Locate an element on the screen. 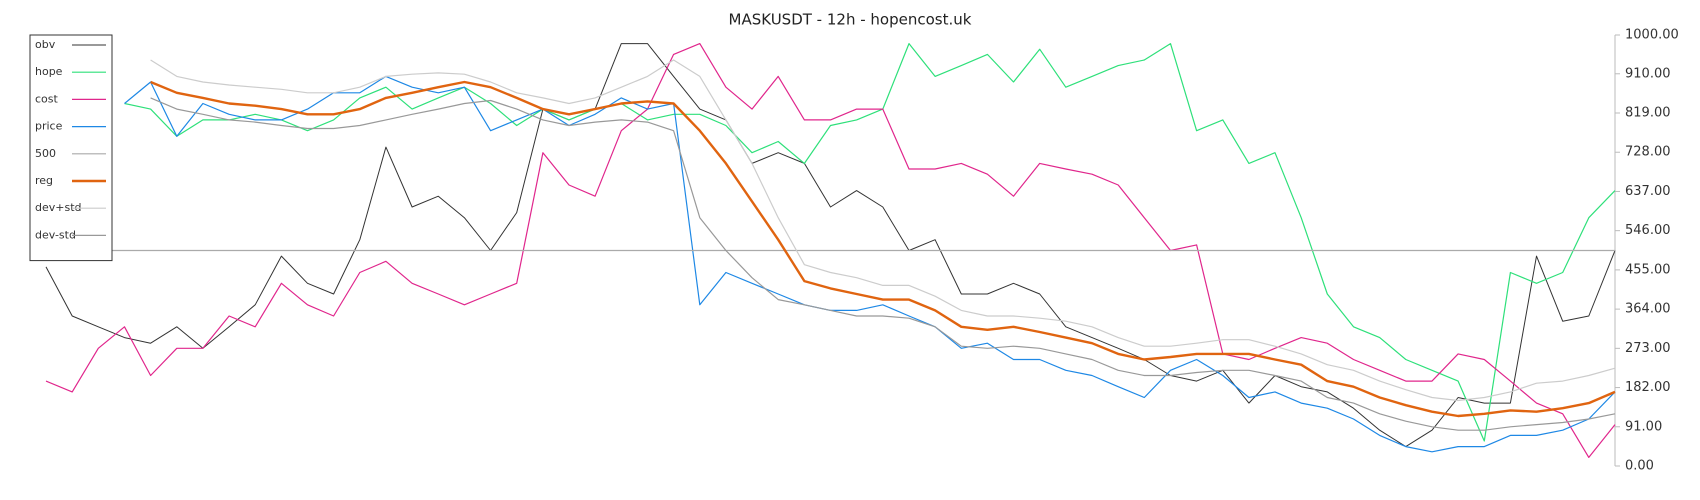  legend-label: price is located at coordinates (49, 126).